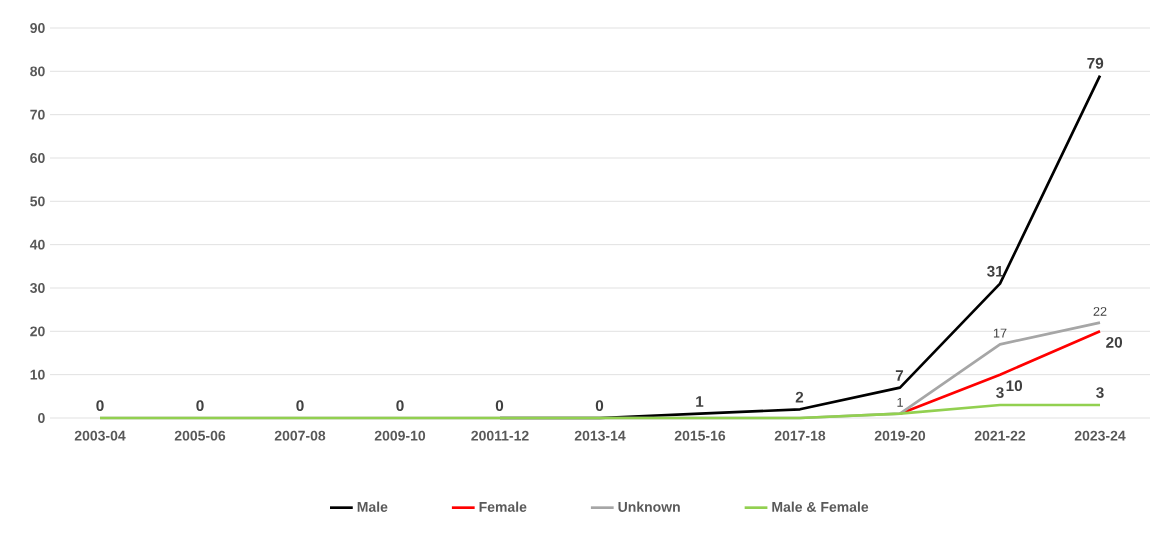 This screenshot has width=1152, height=548. Describe the element at coordinates (200, 435) in the screenshot. I see `x-tick-label: 2005-06` at that location.